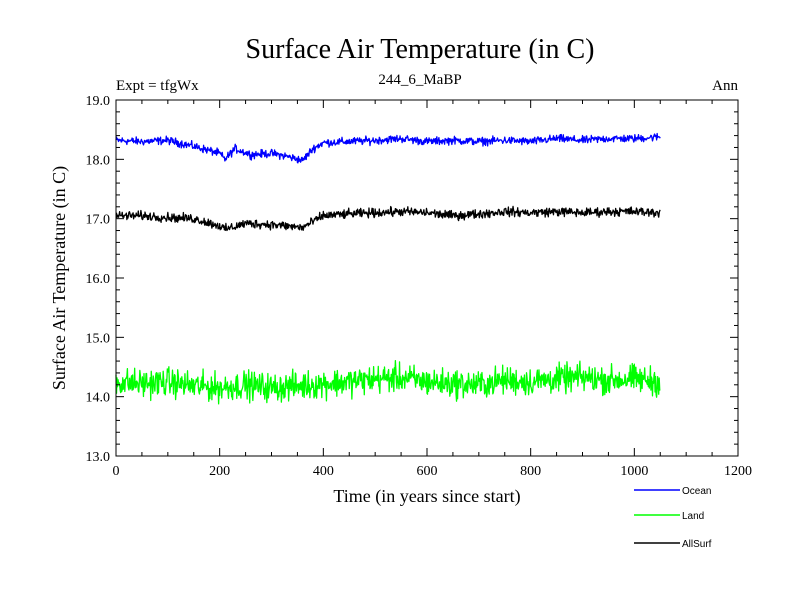 This screenshot has width=800, height=605. I want to click on y-tick-label: 19.0, so click(98, 101).